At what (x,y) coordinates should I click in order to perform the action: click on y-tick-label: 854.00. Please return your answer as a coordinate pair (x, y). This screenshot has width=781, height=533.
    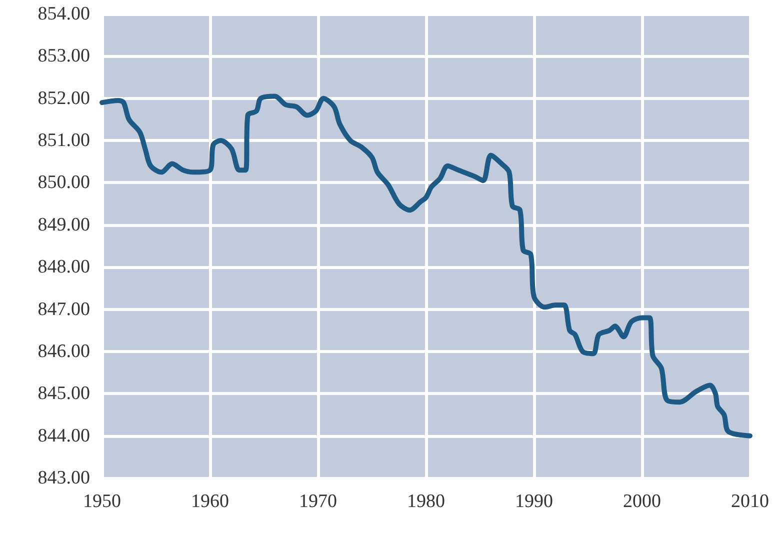
    Looking at the image, I should click on (64, 14).